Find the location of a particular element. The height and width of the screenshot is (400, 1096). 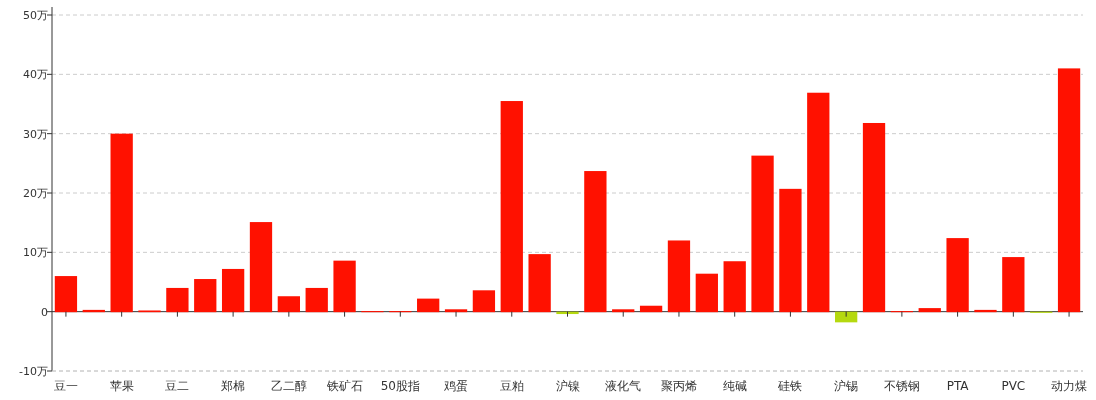

y-tick-label: 0 is located at coordinates (44, 312).